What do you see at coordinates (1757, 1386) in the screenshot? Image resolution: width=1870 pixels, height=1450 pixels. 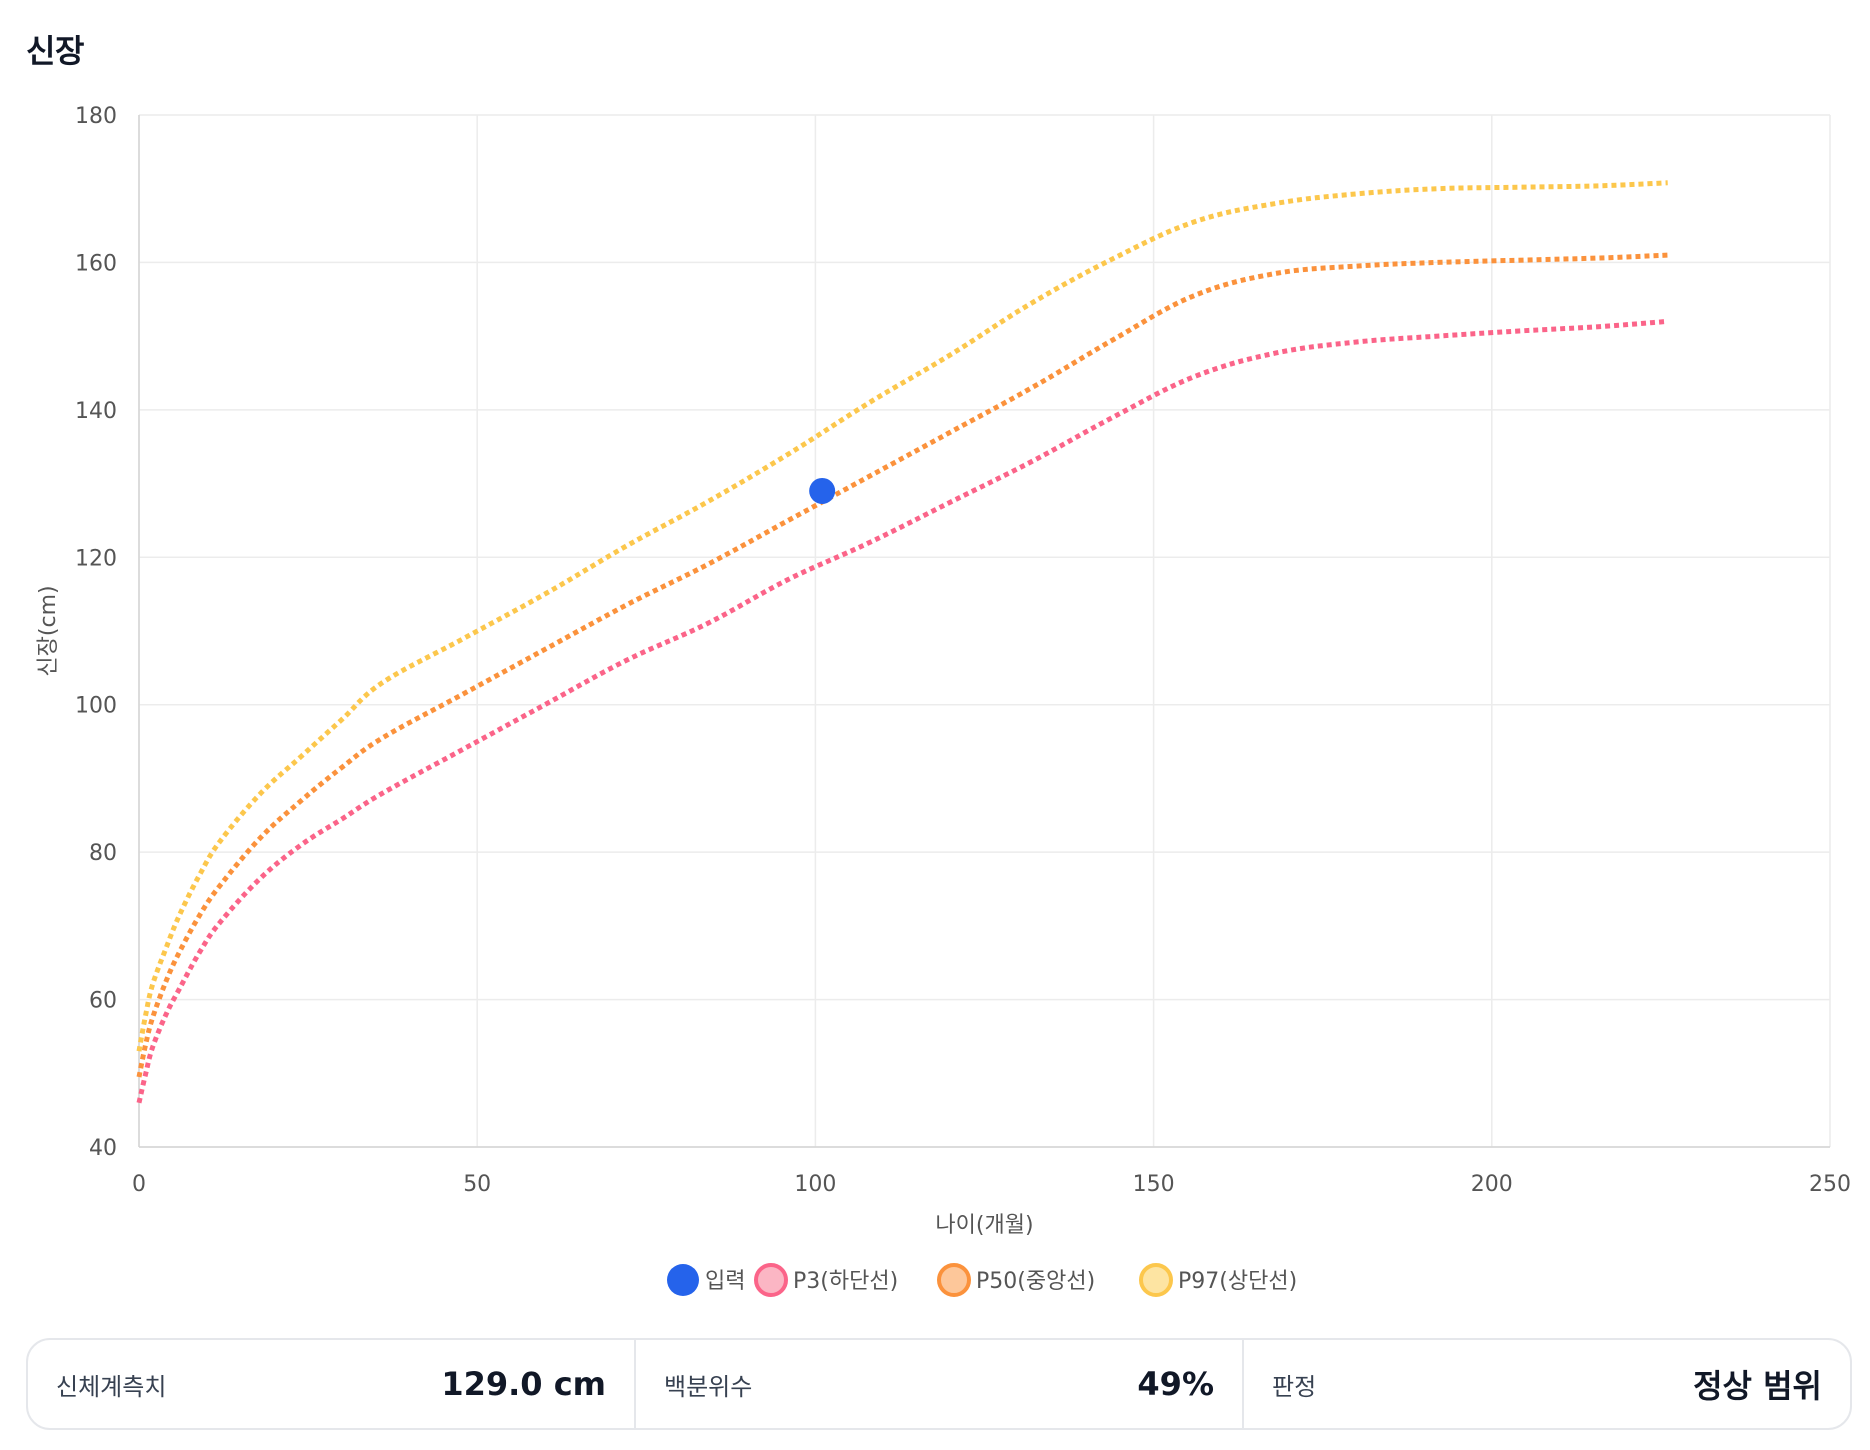 I see `judgement-value: 정상 범위` at bounding box center [1757, 1386].